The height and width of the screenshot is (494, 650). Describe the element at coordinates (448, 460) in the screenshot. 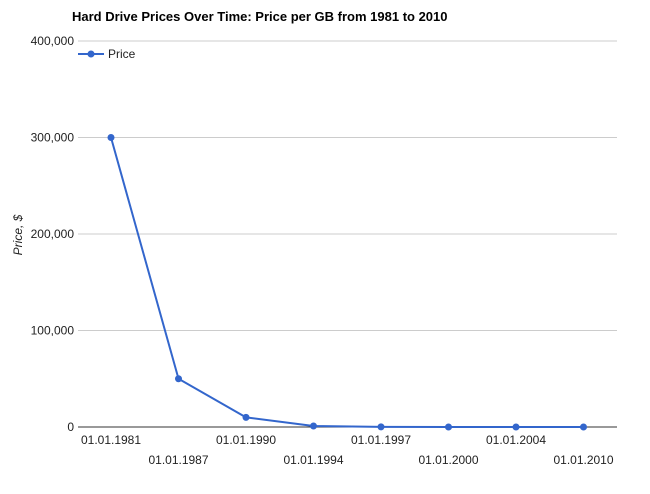

I see `x-tick-label: 01.01.2000` at that location.